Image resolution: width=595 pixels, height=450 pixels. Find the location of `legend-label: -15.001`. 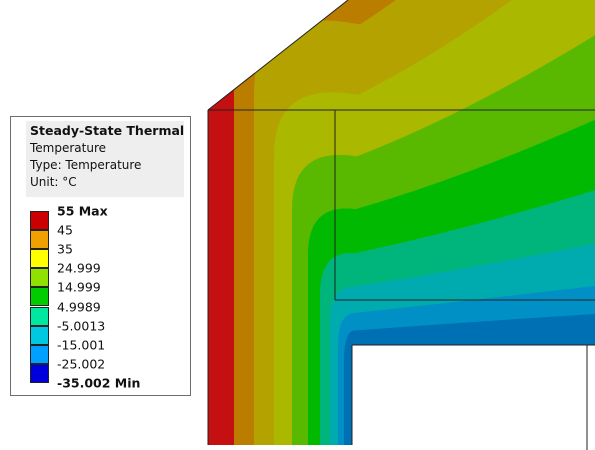

legend-label: -15.001 is located at coordinates (81, 345).